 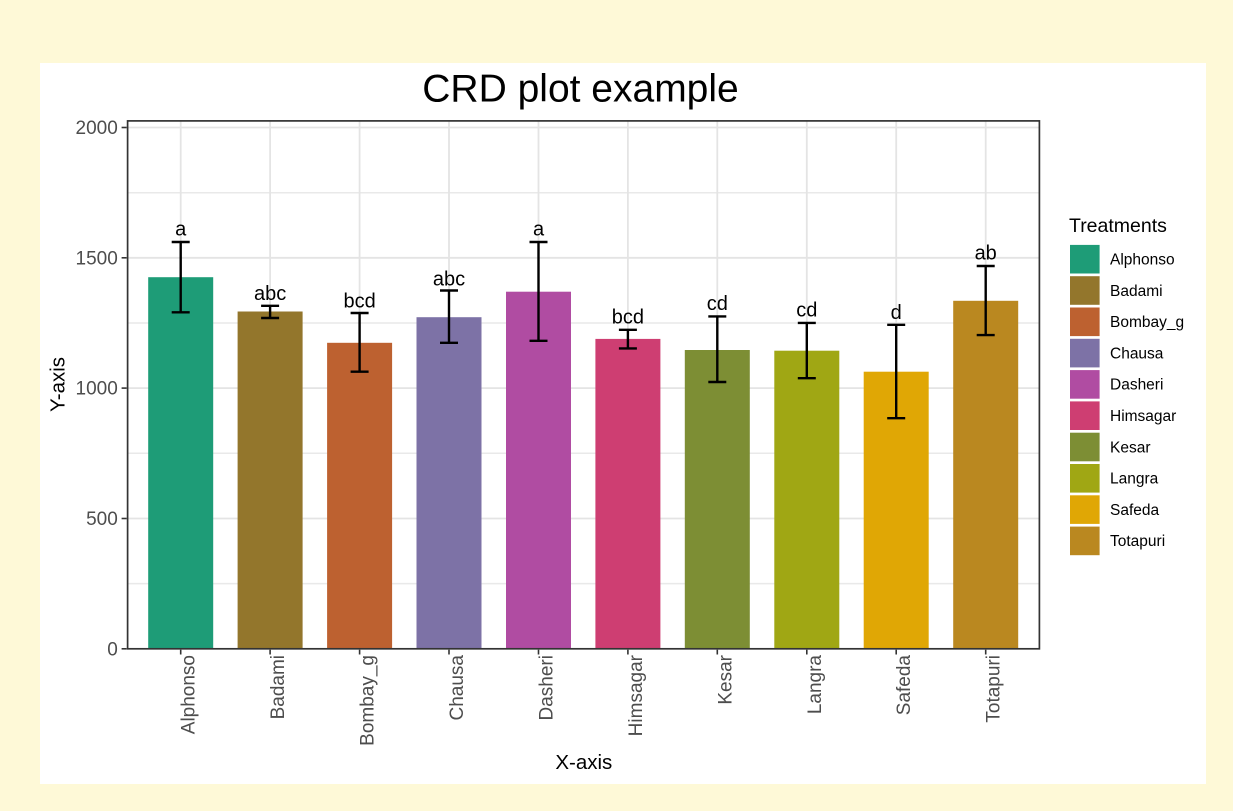 I want to click on svg-text: Treatments, so click(x=1118, y=226).